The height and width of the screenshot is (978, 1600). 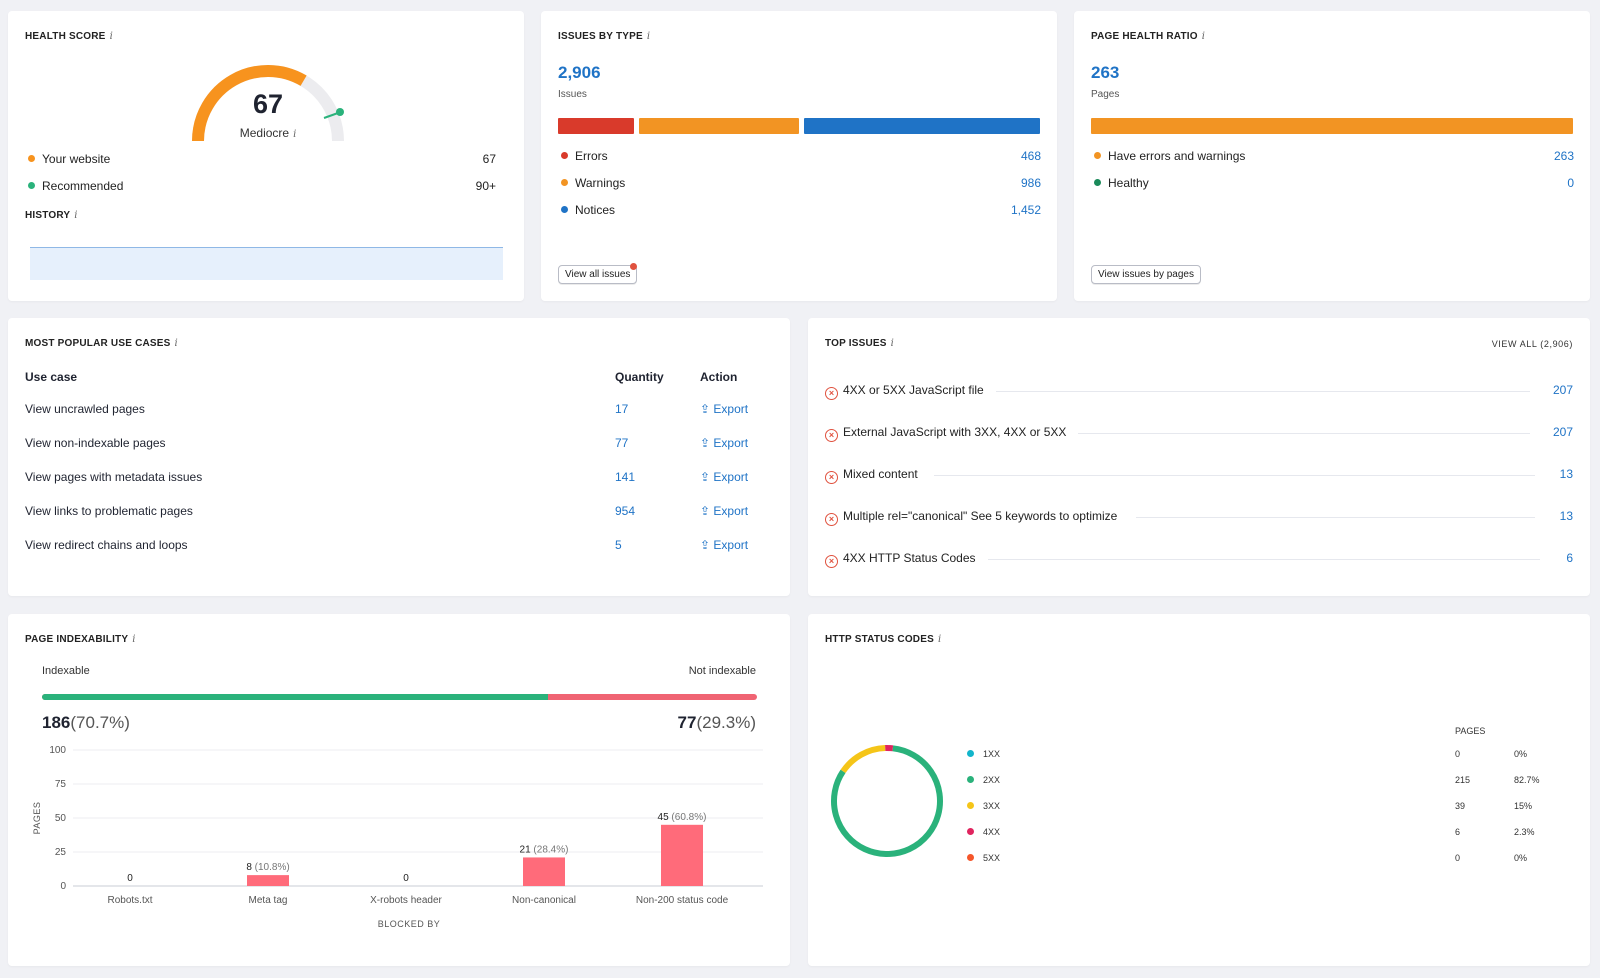 I want to click on top-issue-count: 6, so click(x=1569, y=558).